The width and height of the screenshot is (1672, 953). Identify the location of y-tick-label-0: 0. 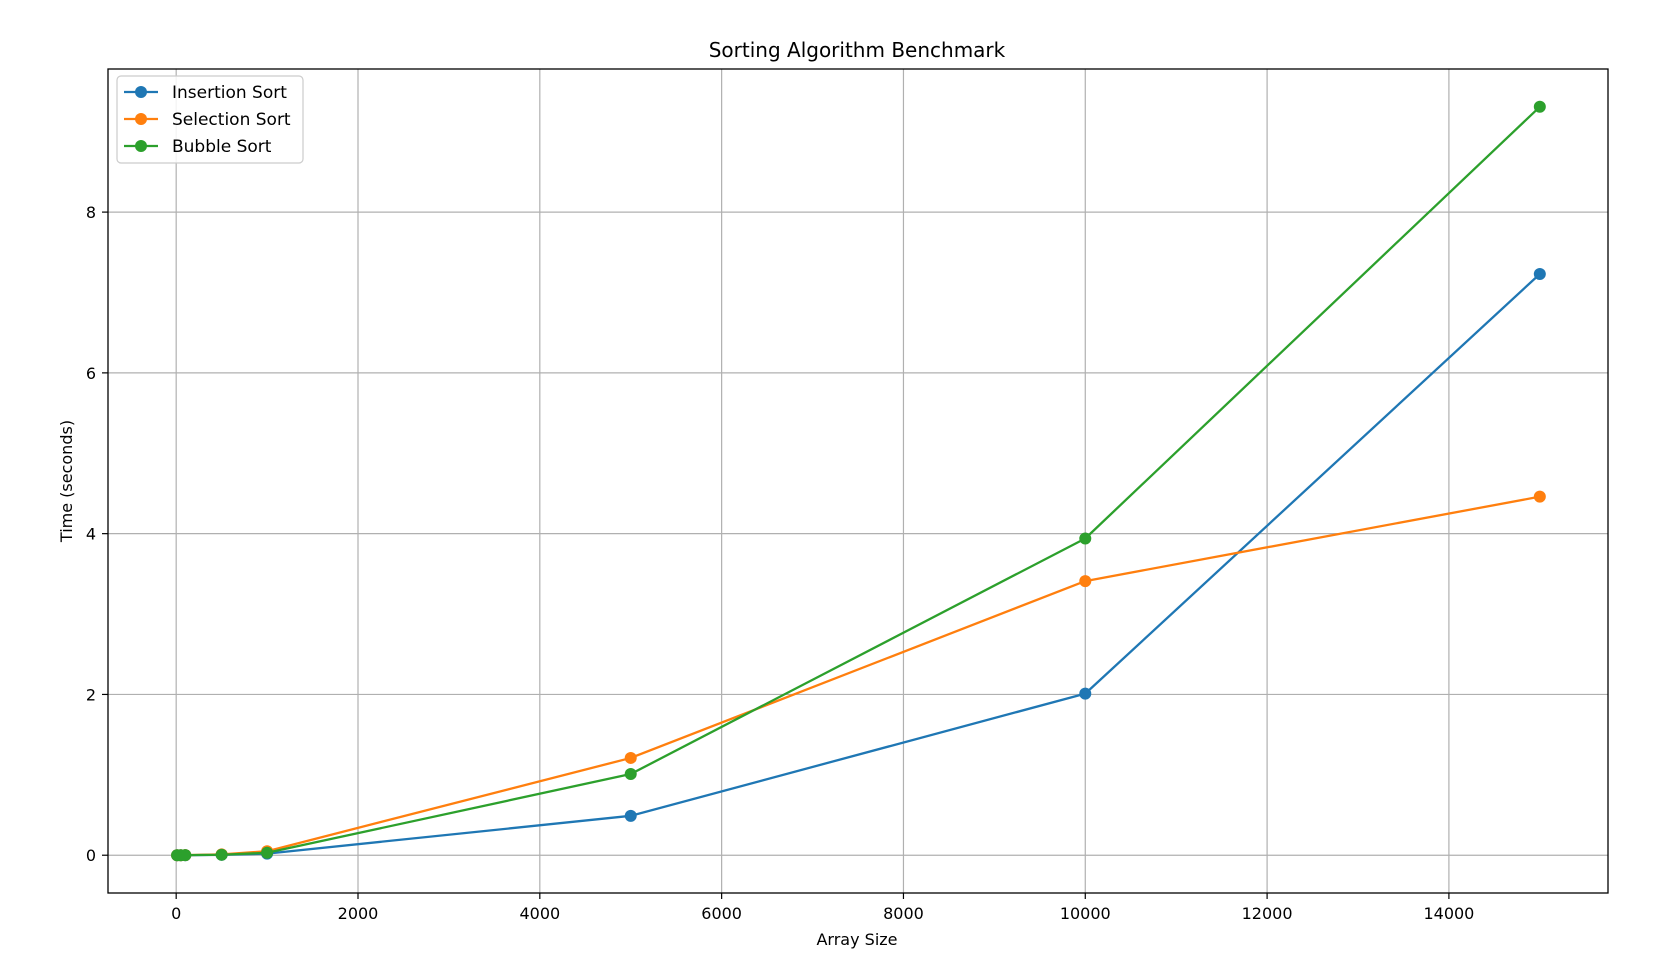
(91, 855).